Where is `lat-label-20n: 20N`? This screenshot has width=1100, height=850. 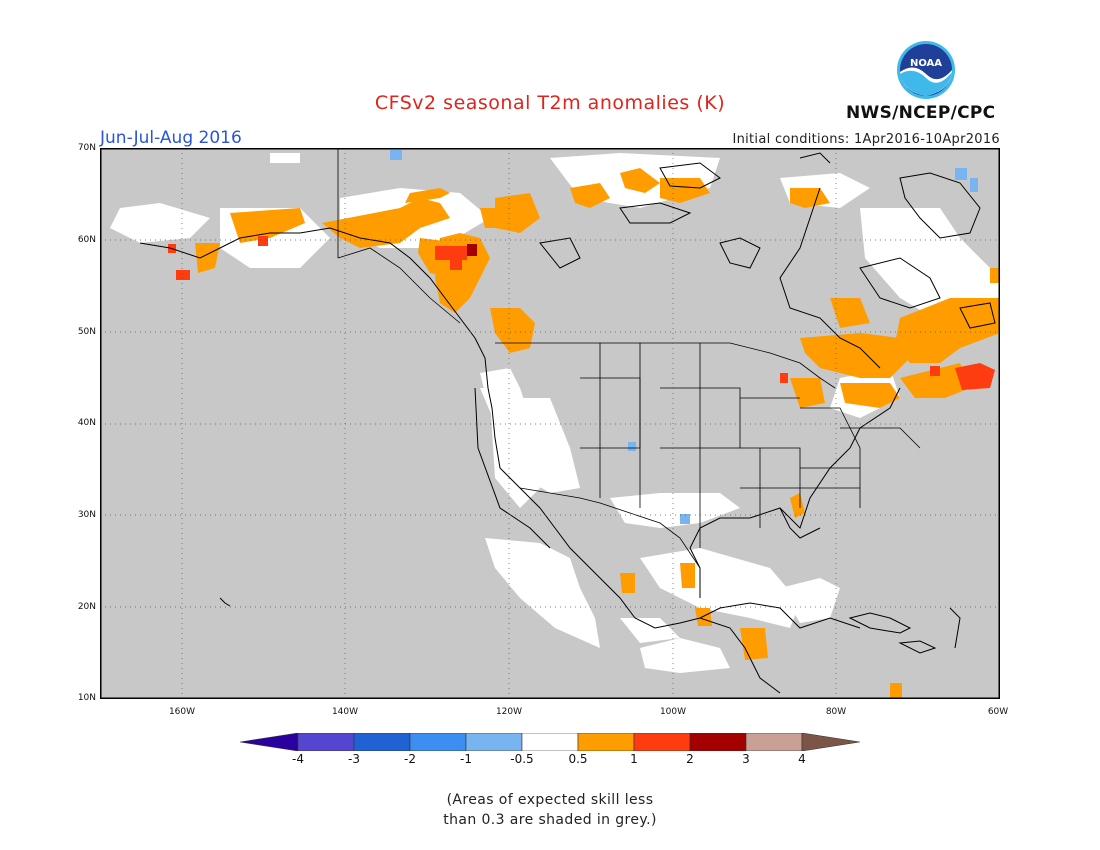
lat-label-20n: 20N is located at coordinates (86, 607).